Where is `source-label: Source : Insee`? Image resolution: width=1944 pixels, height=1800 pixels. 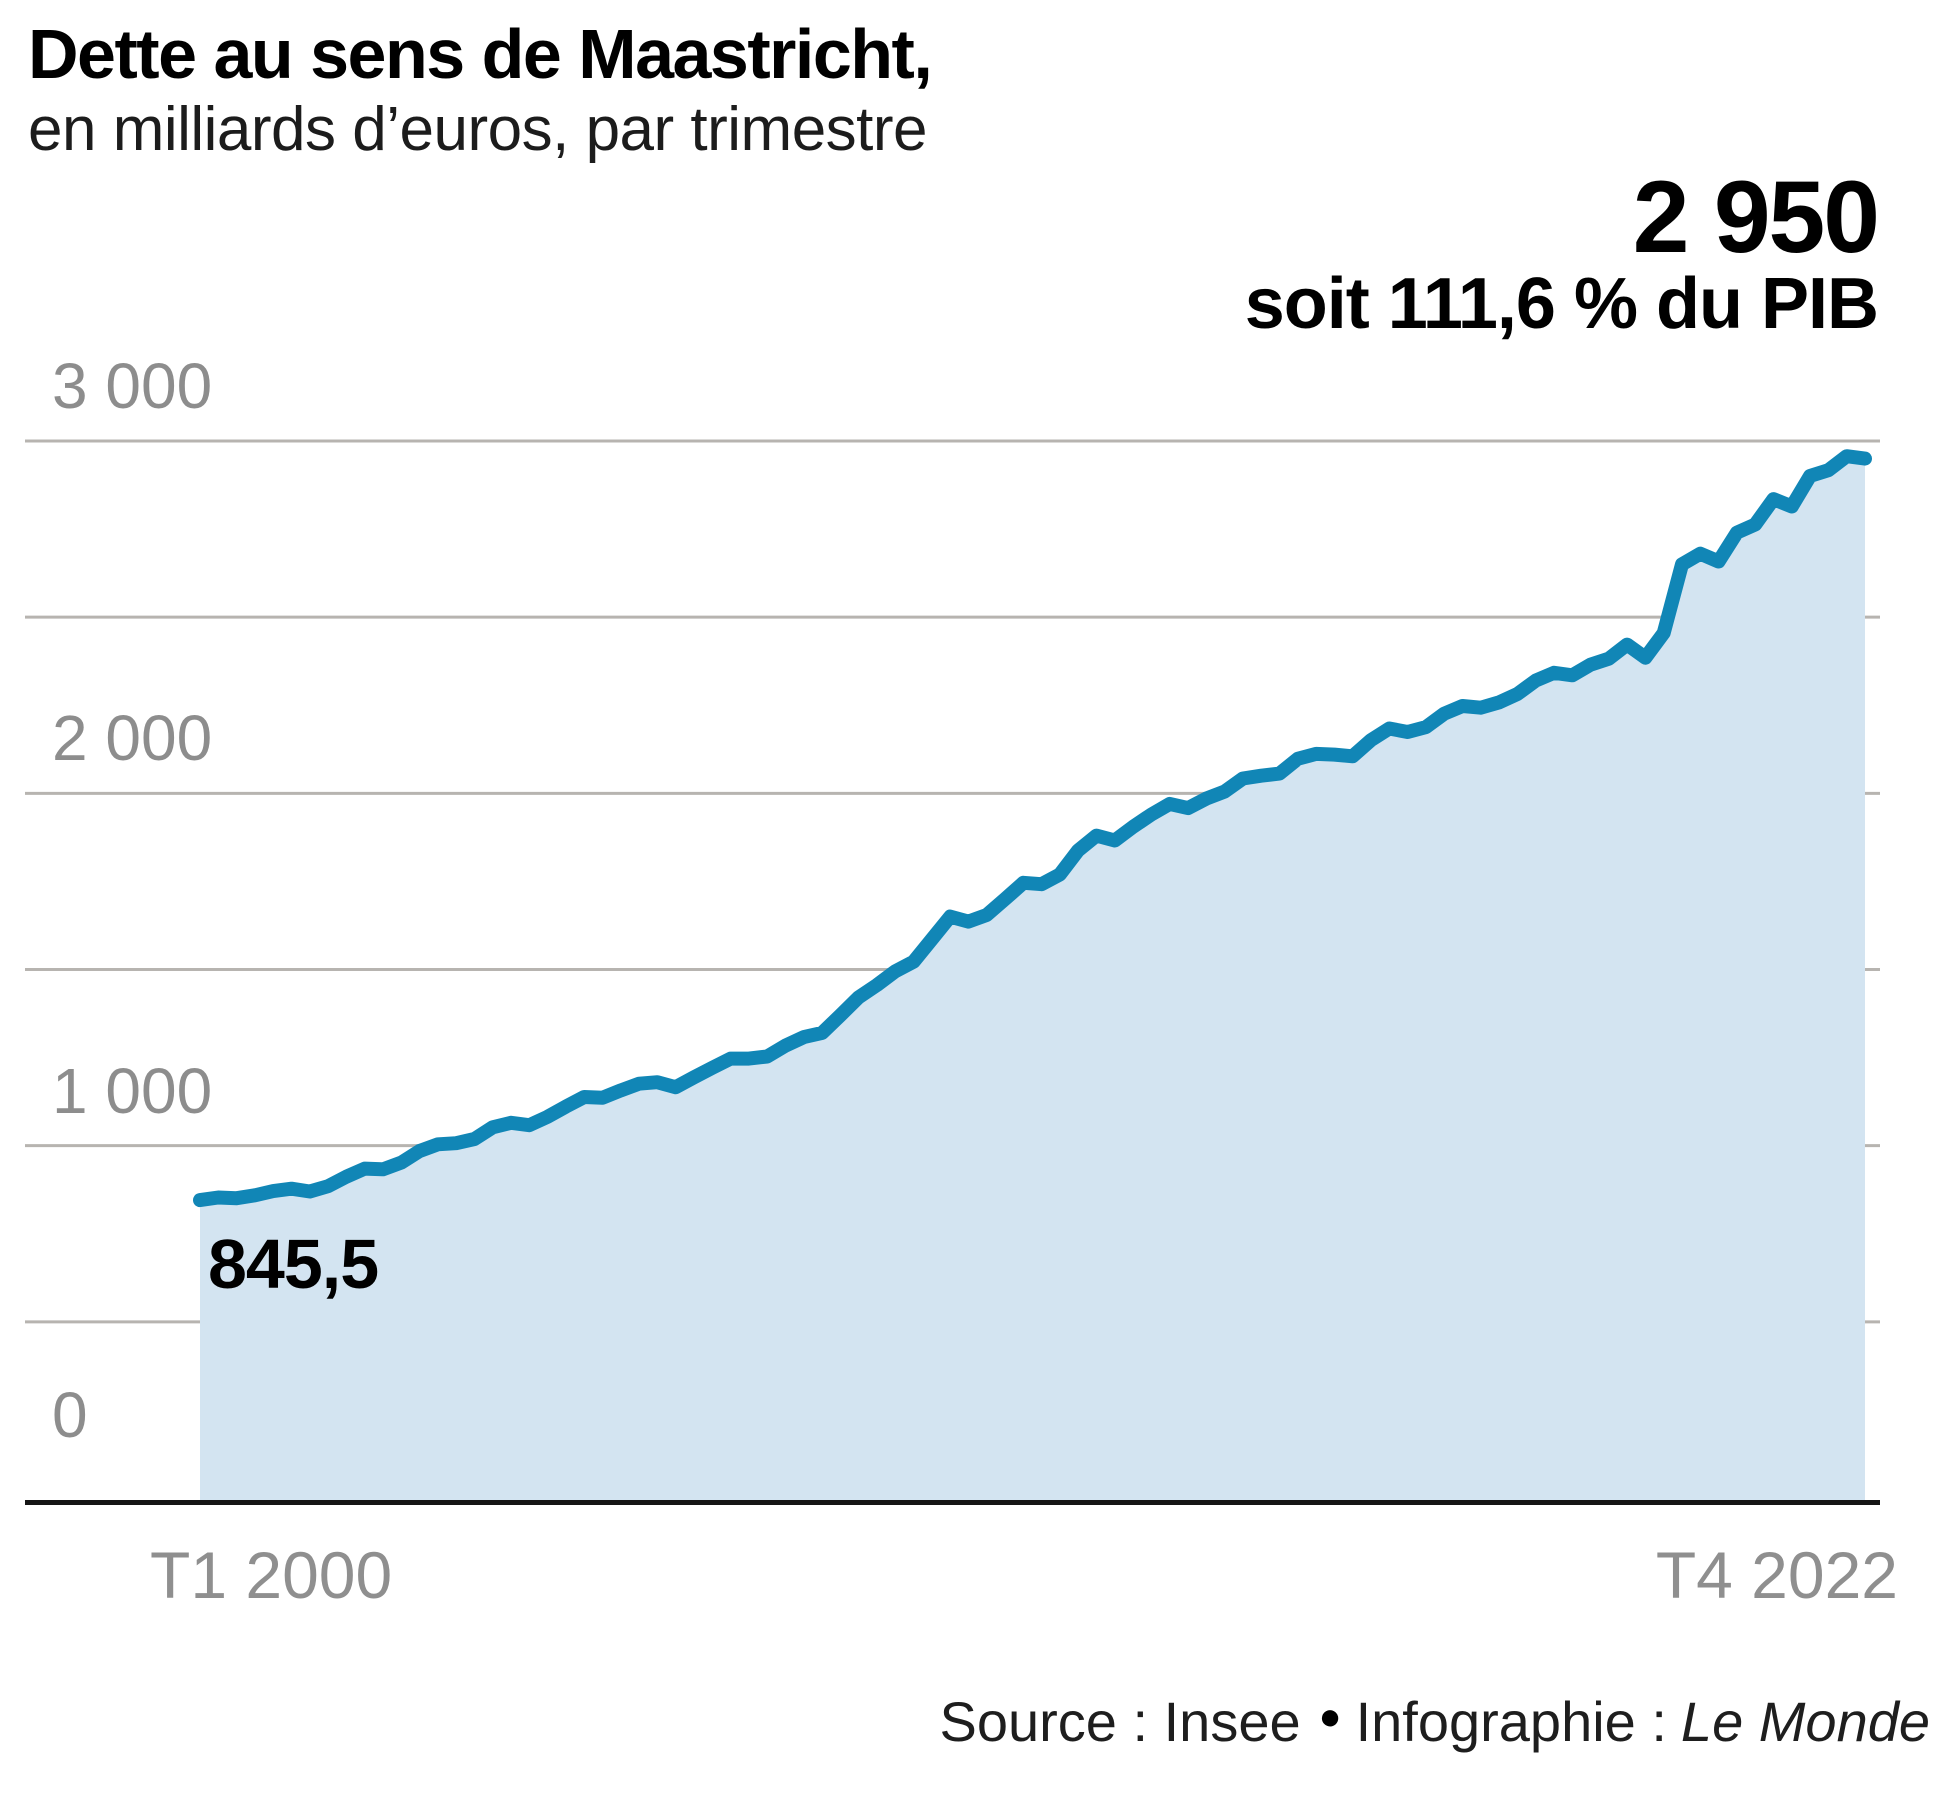 source-label: Source : Insee is located at coordinates (1120, 1721).